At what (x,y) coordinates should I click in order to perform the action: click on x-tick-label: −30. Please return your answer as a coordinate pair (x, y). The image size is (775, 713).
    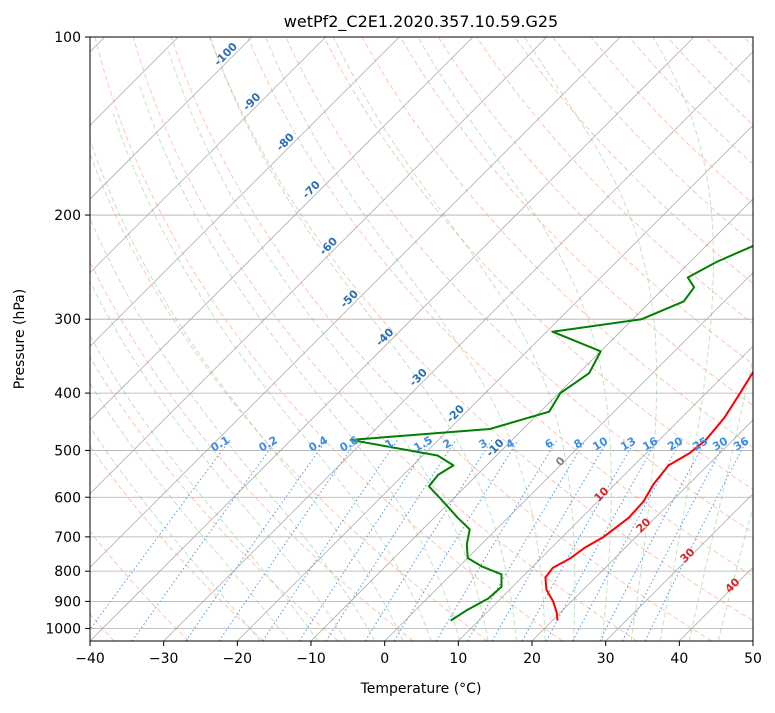
    Looking at the image, I should click on (164, 659).